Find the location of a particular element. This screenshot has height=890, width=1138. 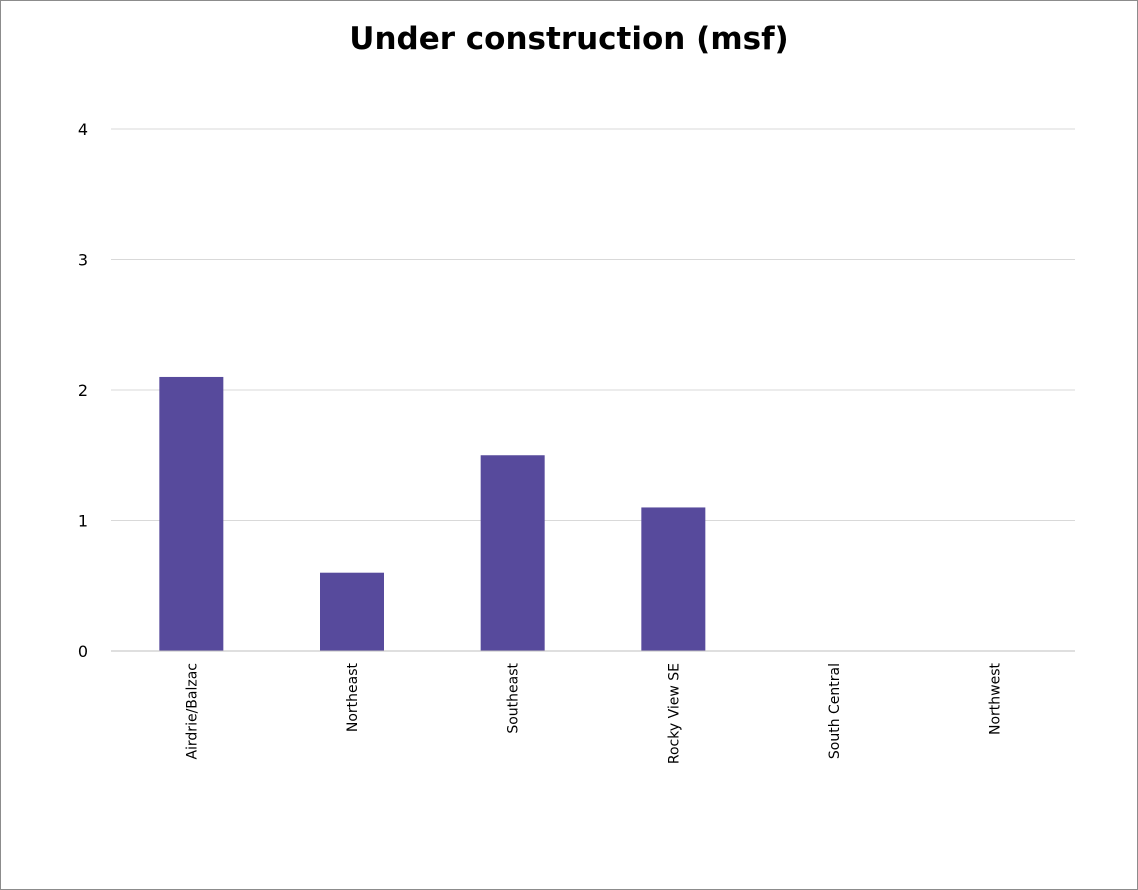

y-tick-label: 2 is located at coordinates (83, 390).